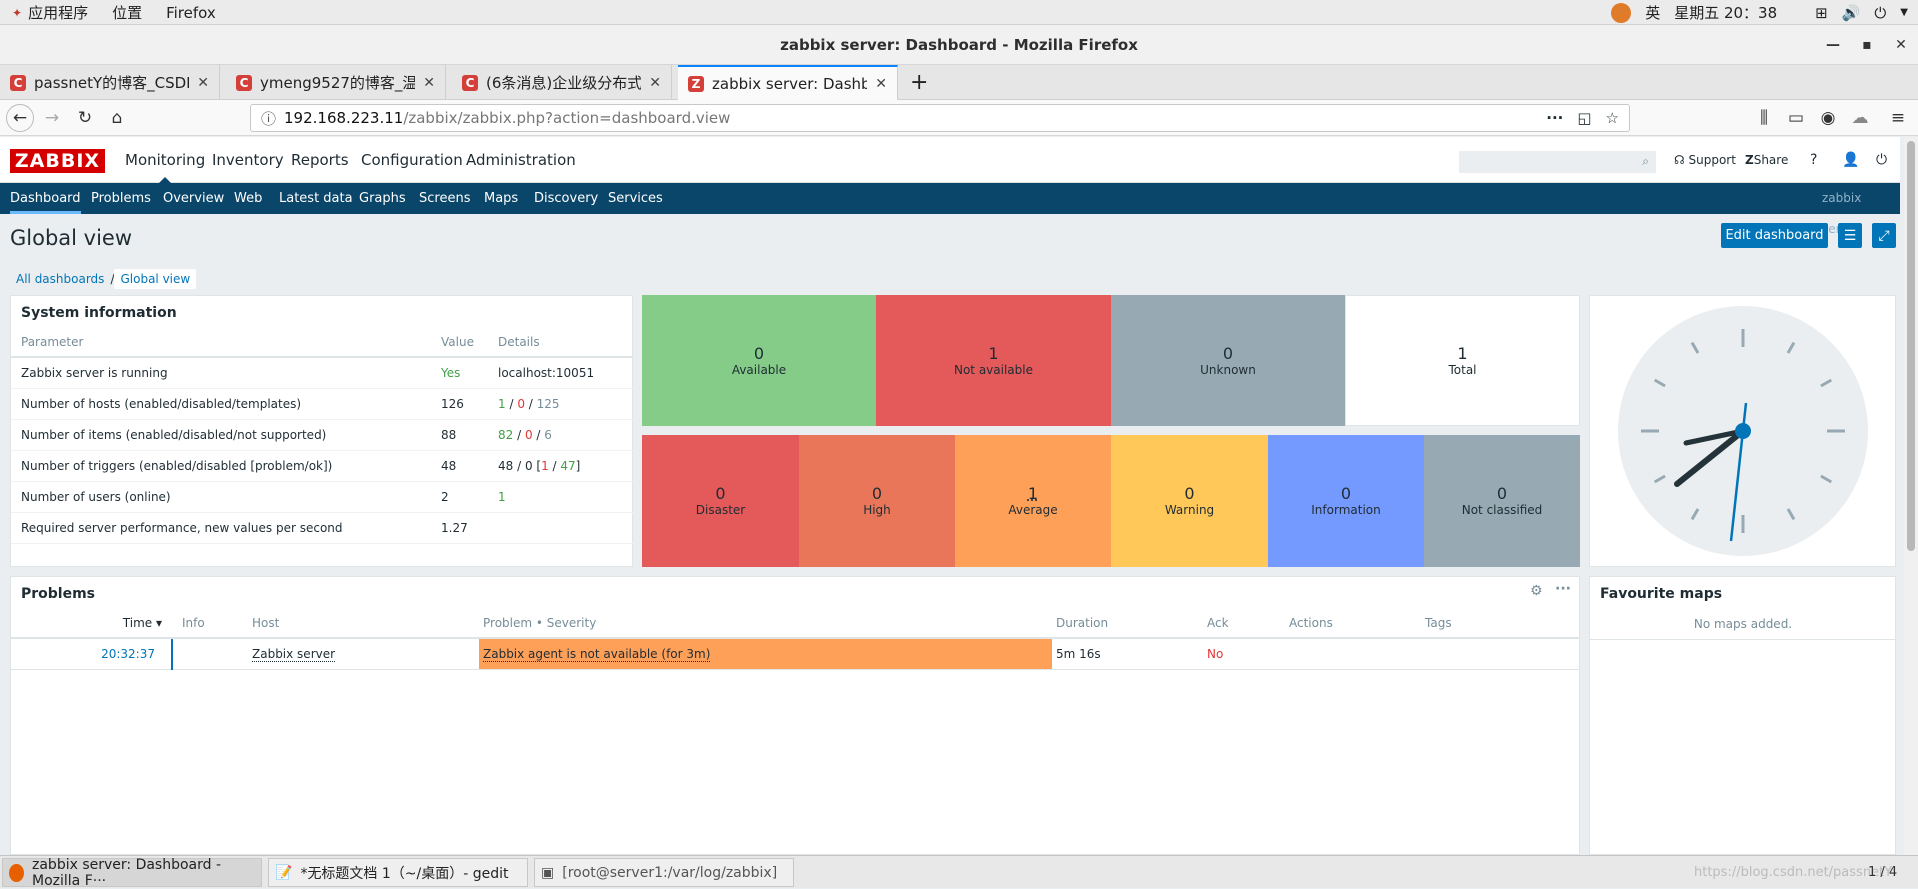 Image resolution: width=1918 pixels, height=889 pixels. I want to click on submenu-graphs: Graphs, so click(382, 198).